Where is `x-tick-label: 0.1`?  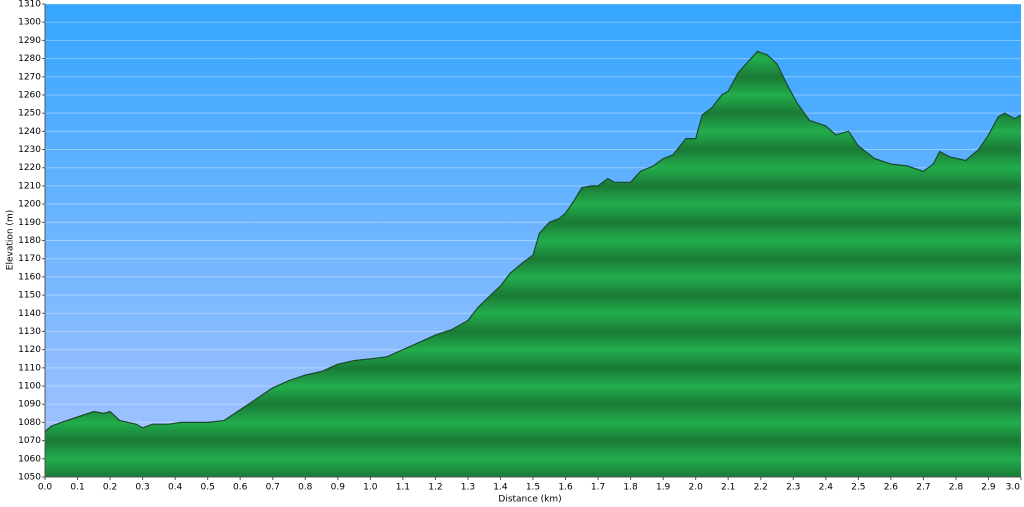 x-tick-label: 0.1 is located at coordinates (77, 488).